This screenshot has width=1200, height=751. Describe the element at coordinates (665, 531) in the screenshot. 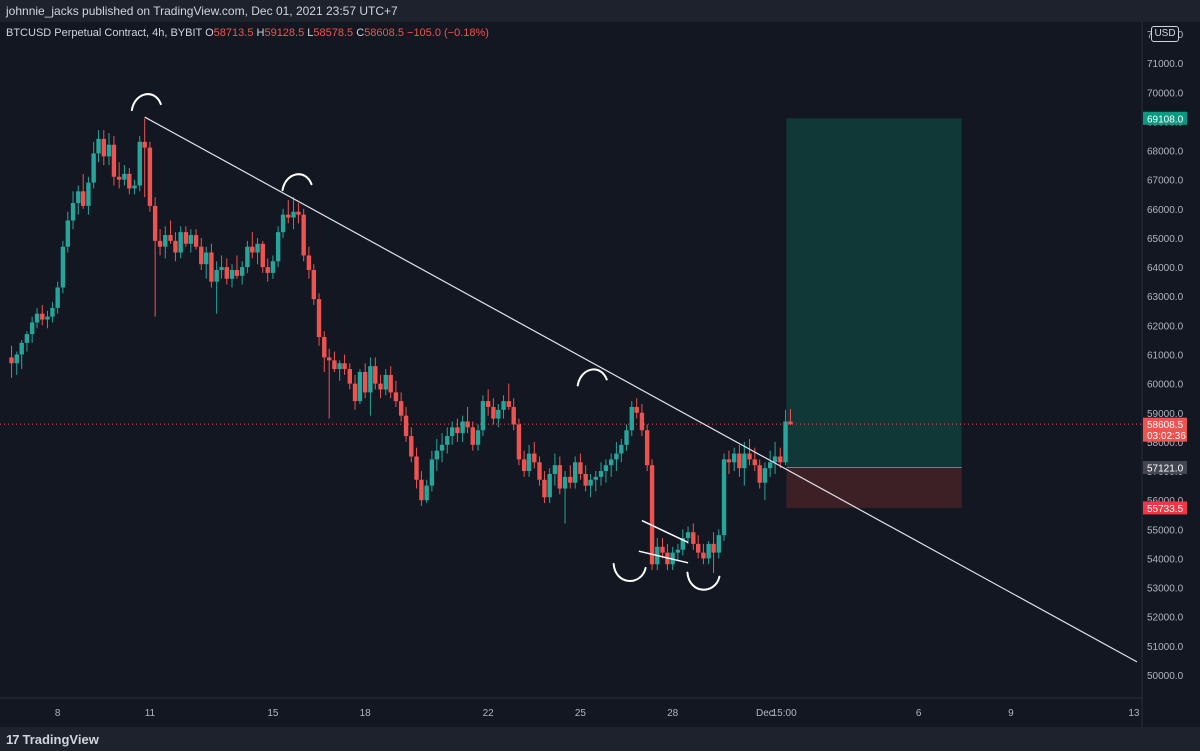

I see `wedge-upper-line` at that location.